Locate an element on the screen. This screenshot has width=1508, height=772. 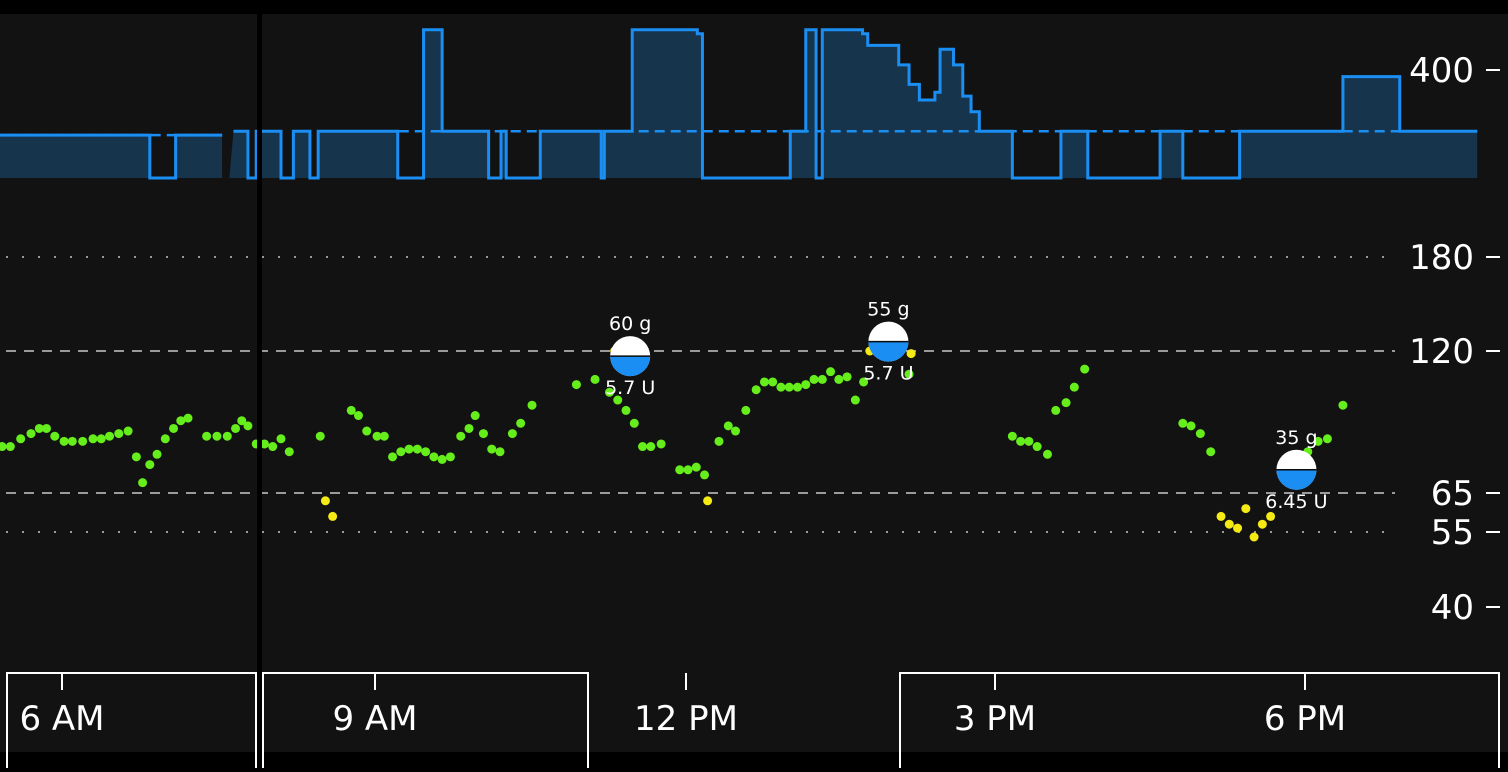
x-axis-frame-mid is located at coordinates (425, 720).